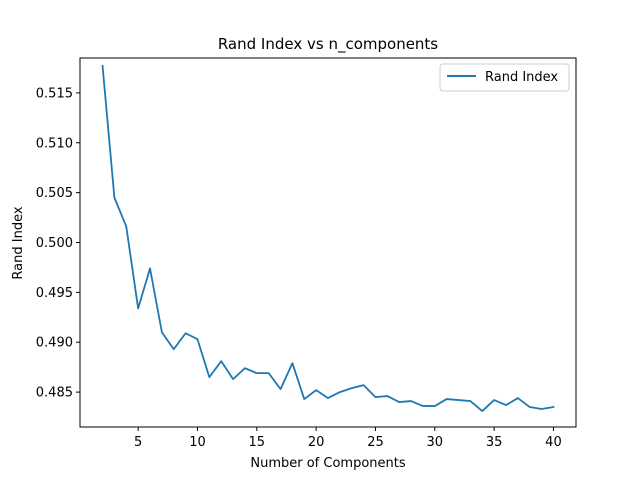 This screenshot has height=484, width=640. I want to click on legend-box, so click(504, 77).